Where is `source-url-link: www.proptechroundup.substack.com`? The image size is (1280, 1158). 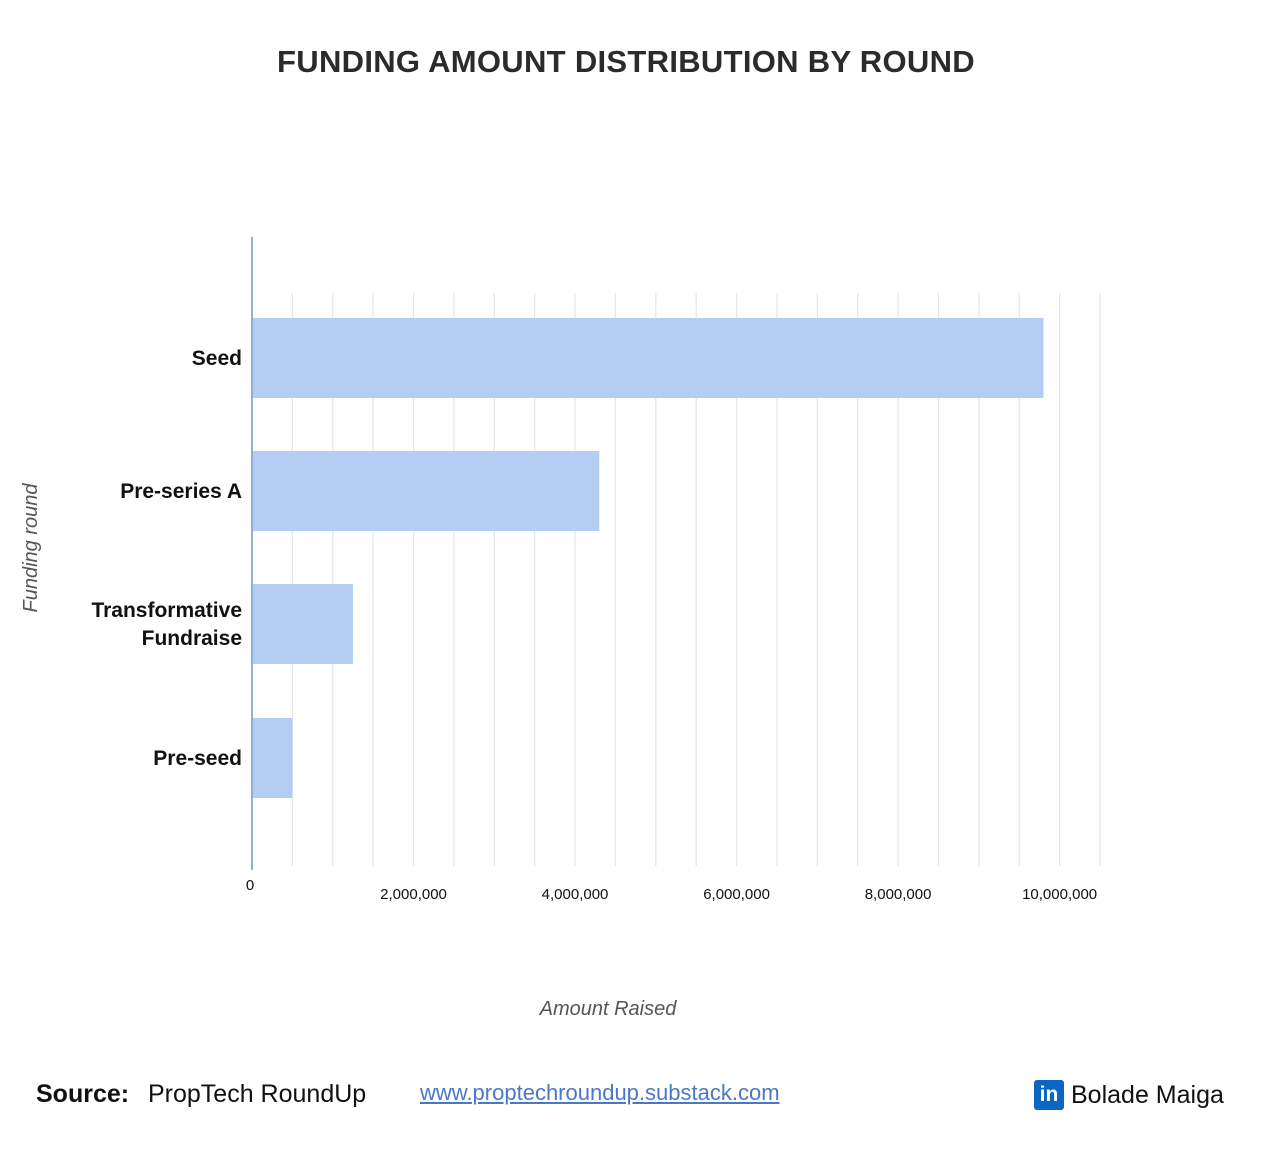 source-url-link: www.proptechroundup.substack.com is located at coordinates (600, 1092).